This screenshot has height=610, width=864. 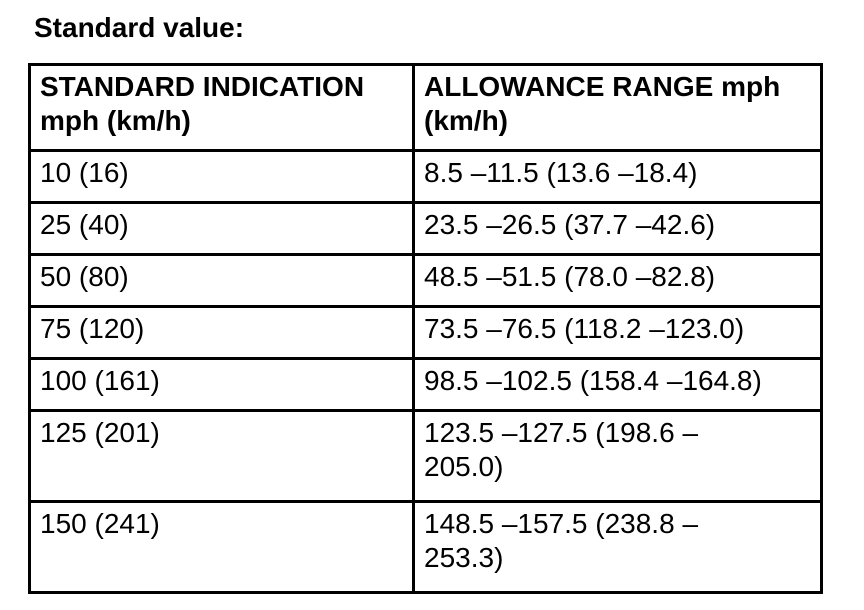 What do you see at coordinates (617, 176) in the screenshot?
I see `allowance-range-cell: 8.5 –11.5 (13.6 –18.4)` at bounding box center [617, 176].